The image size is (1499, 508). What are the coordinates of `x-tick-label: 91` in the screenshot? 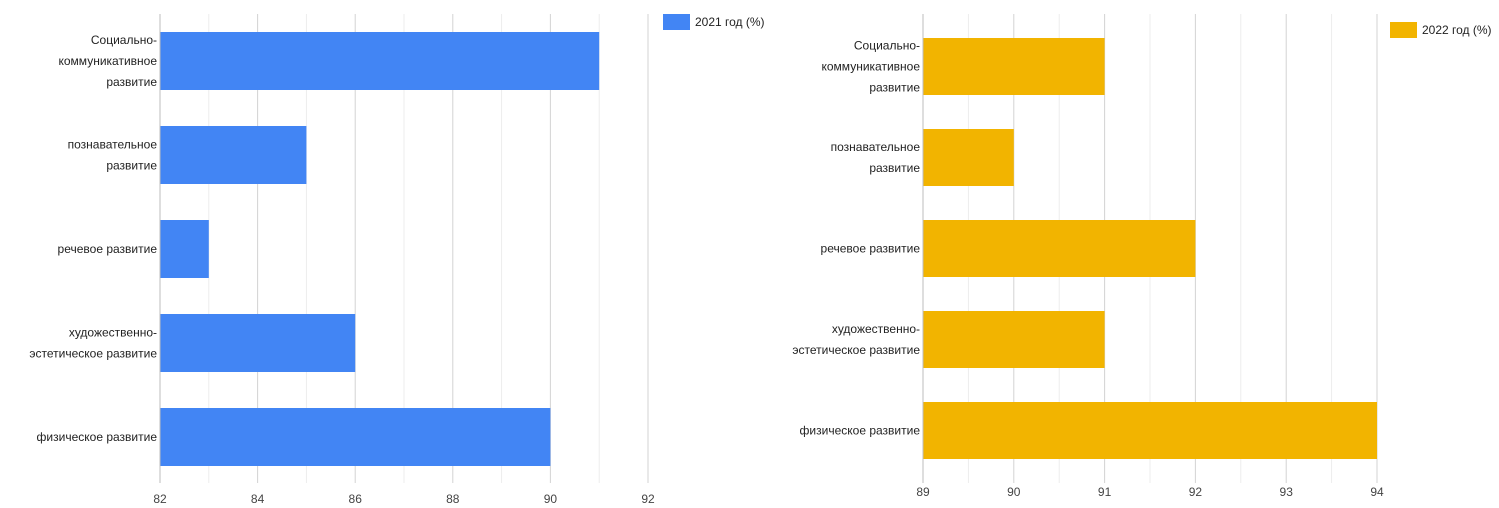 It's located at (1105, 492).